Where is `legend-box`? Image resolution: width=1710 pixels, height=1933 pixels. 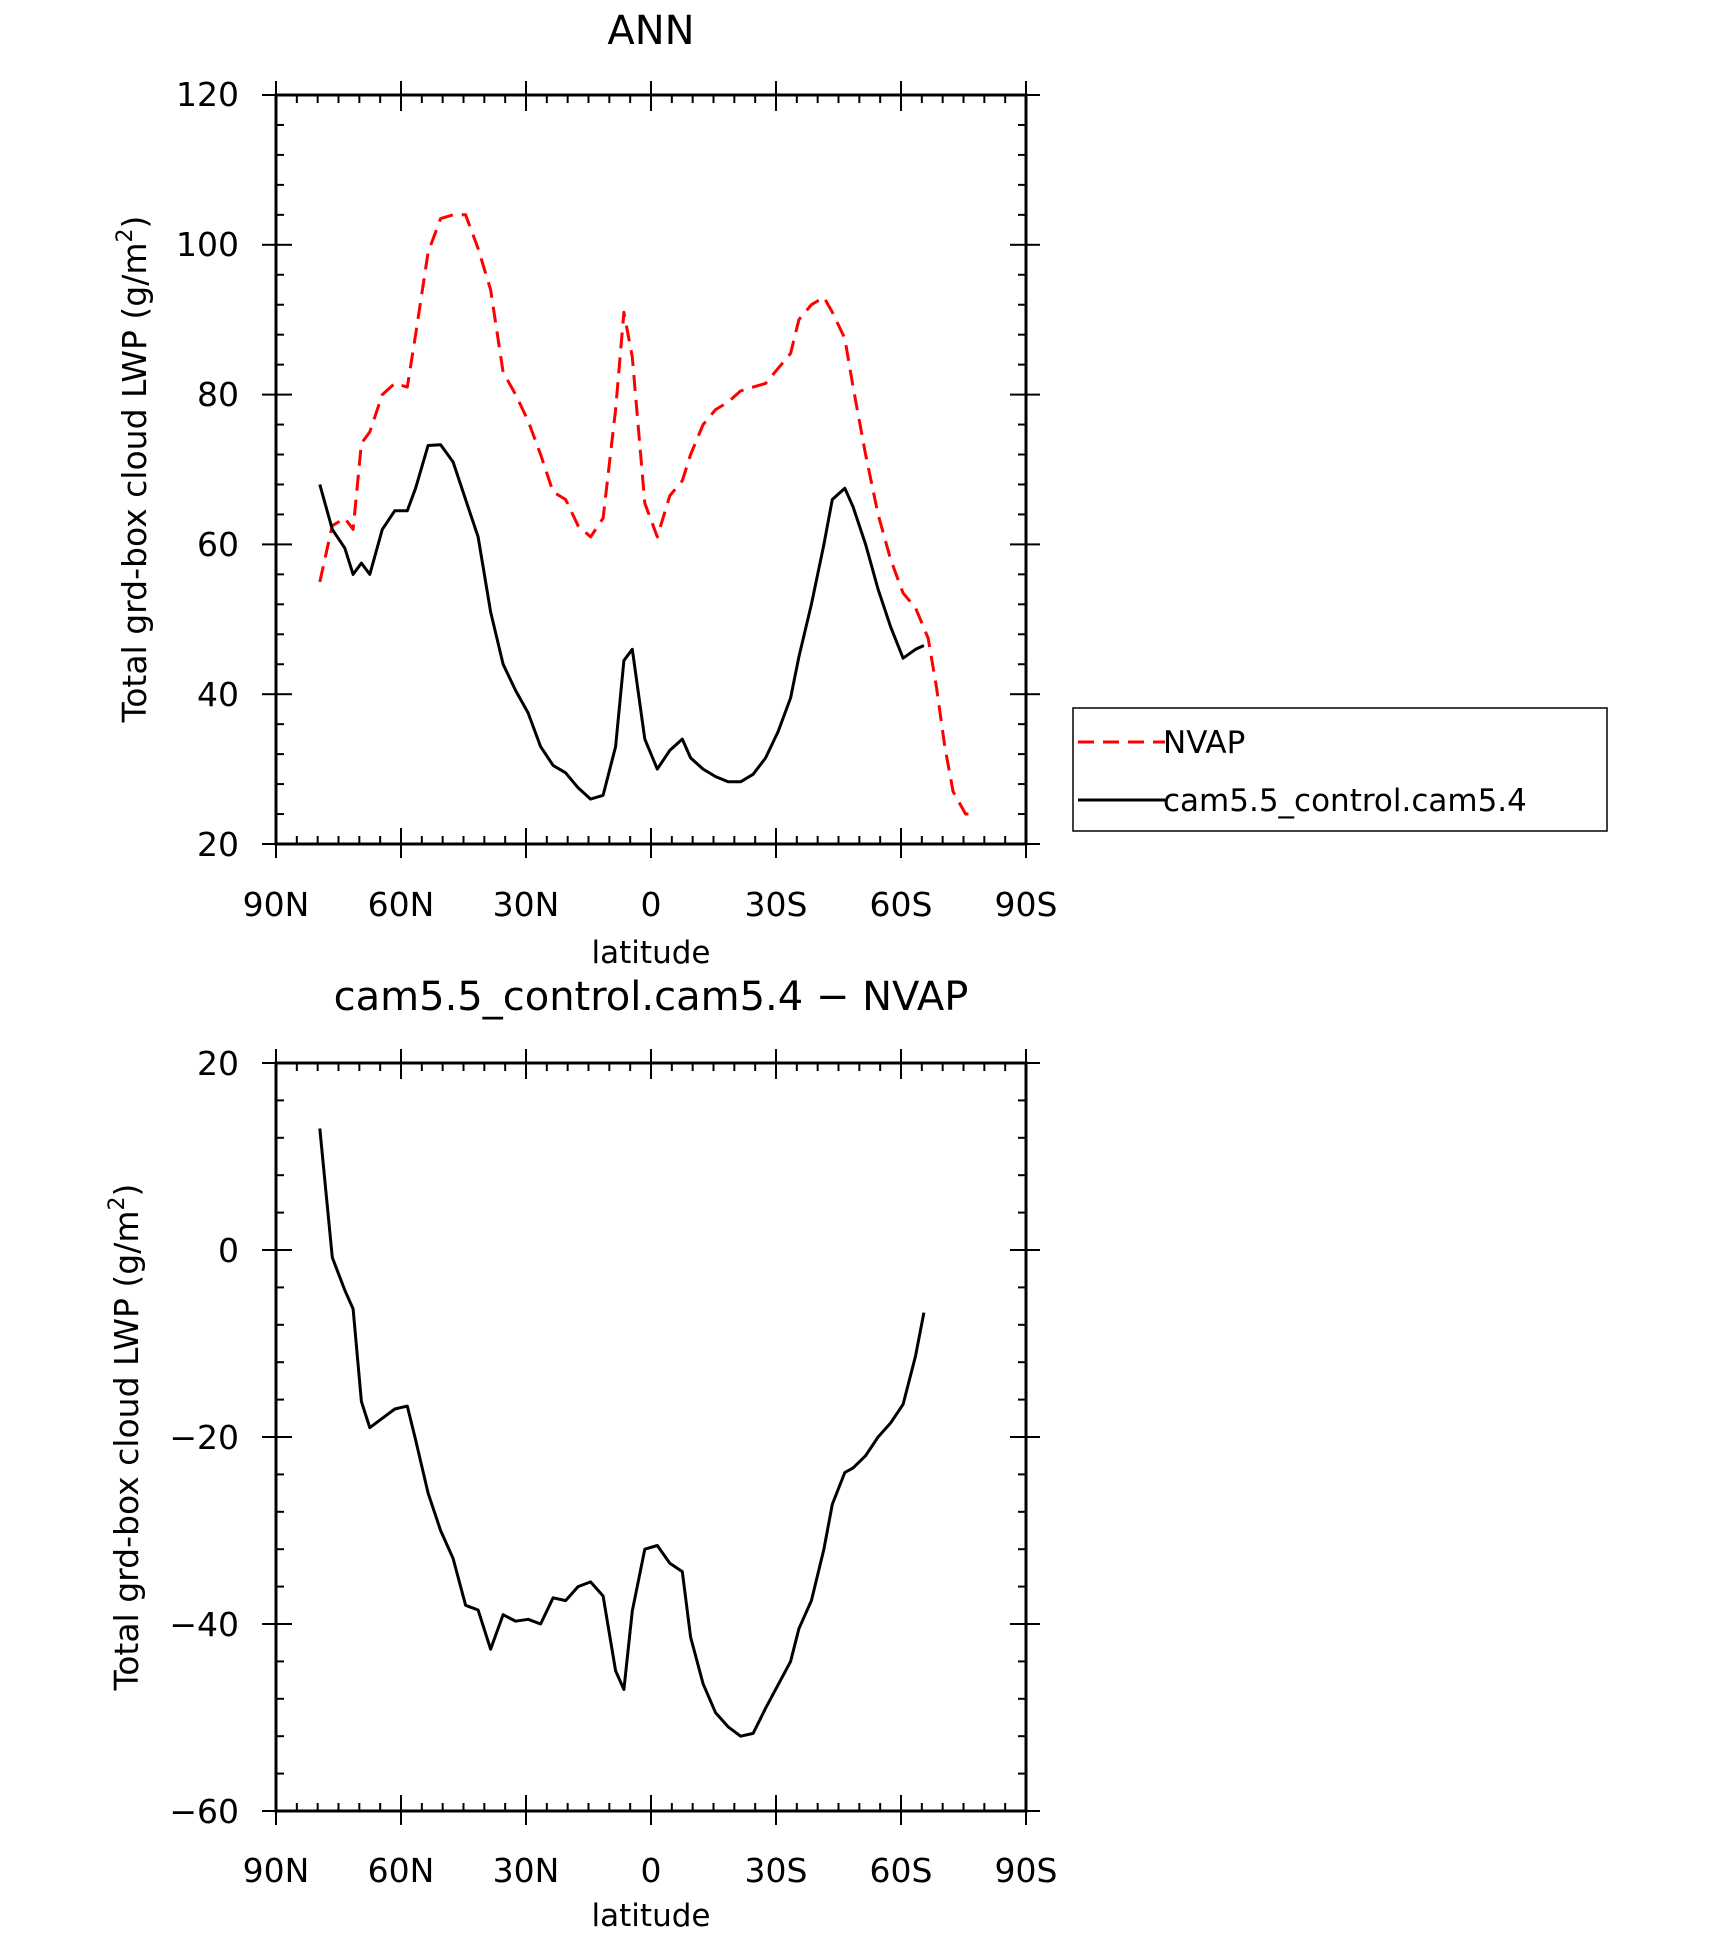 legend-box is located at coordinates (1340, 769).